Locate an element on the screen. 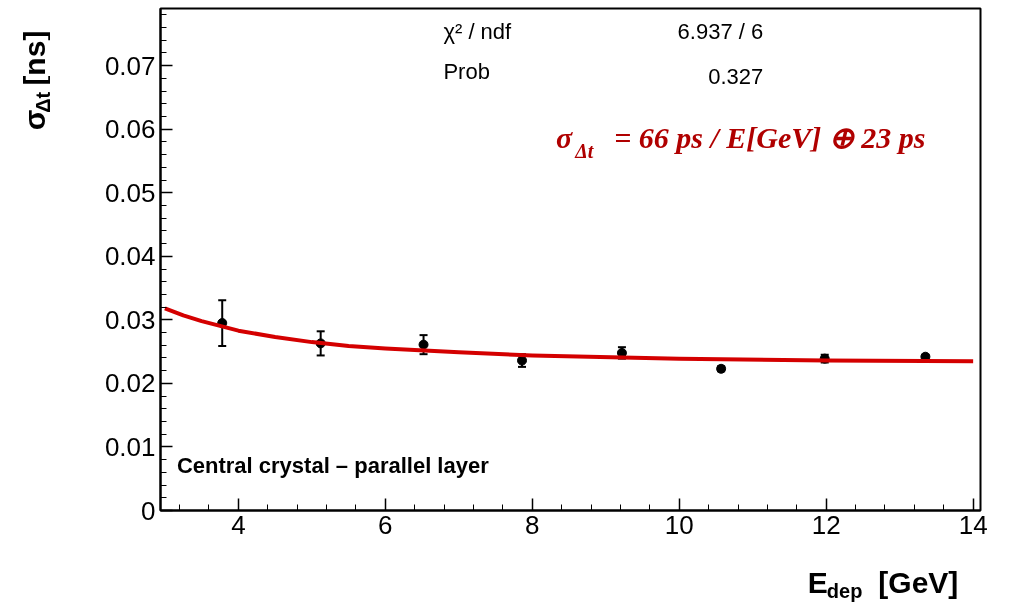 This screenshot has height=610, width=1018. y-tick-label: 0.07 is located at coordinates (130, 65).